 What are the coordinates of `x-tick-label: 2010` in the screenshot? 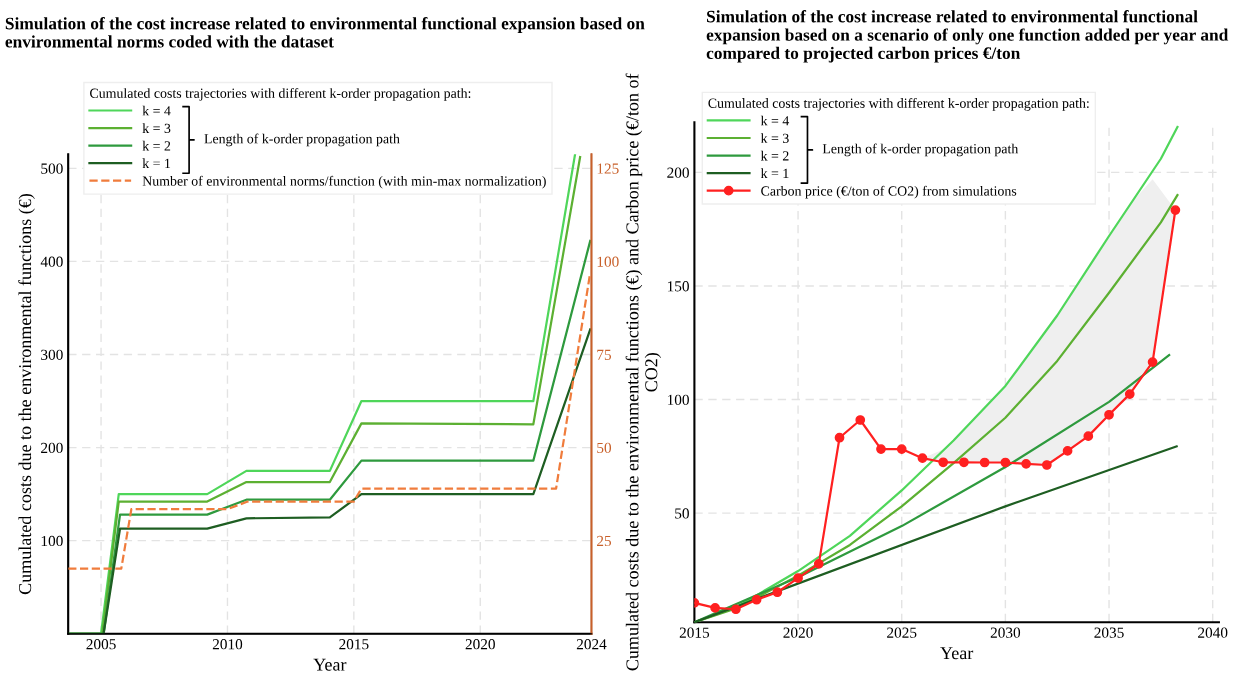 It's located at (227, 644).